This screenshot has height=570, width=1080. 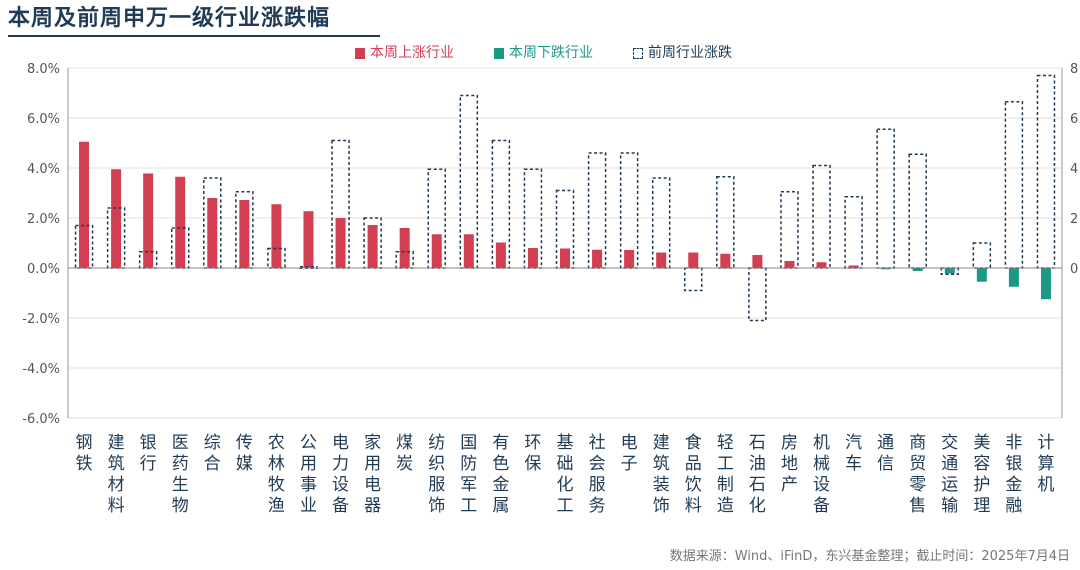 What do you see at coordinates (1074, 119) in the screenshot?
I see `y-tick-label-right: 6` at bounding box center [1074, 119].